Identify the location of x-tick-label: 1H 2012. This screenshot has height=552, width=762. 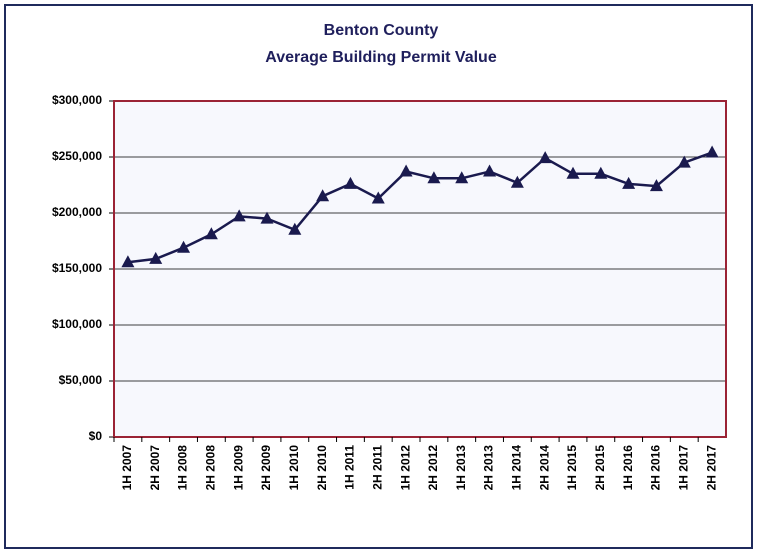
(405, 468).